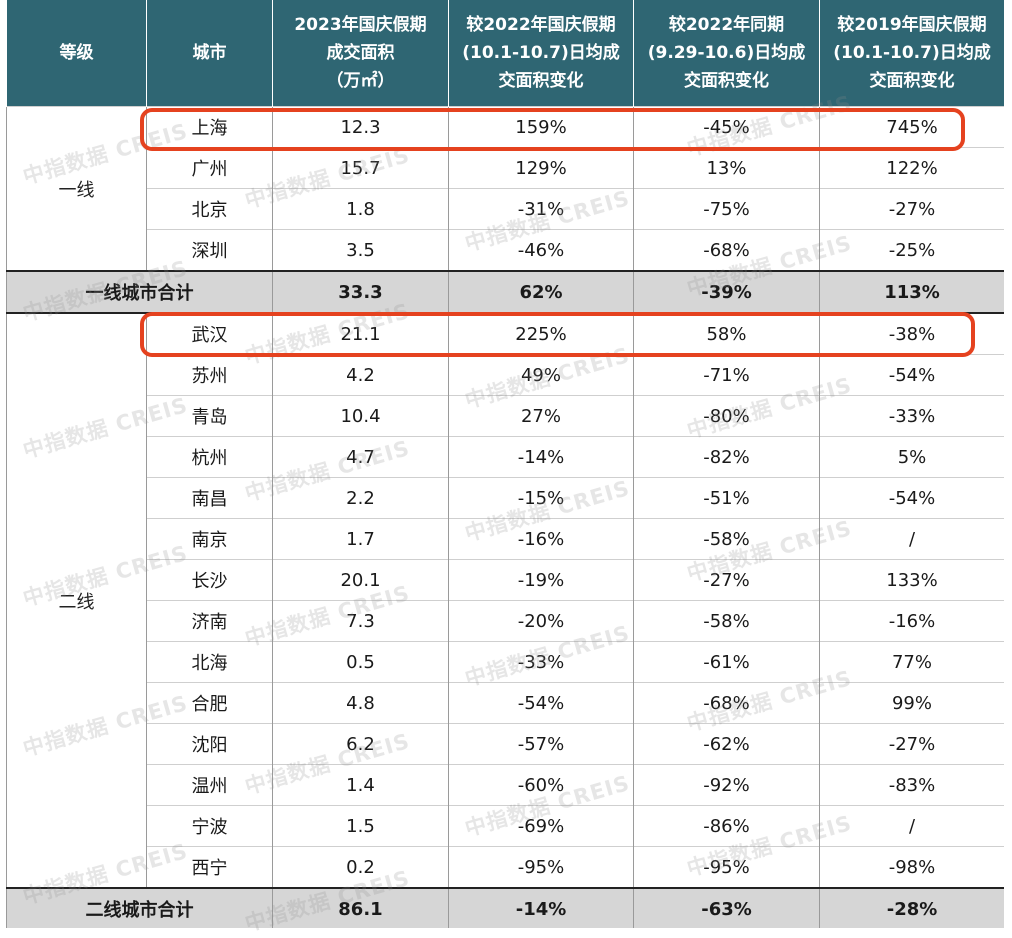  What do you see at coordinates (541, 785) in the screenshot?
I see `change-cell: -60%` at bounding box center [541, 785].